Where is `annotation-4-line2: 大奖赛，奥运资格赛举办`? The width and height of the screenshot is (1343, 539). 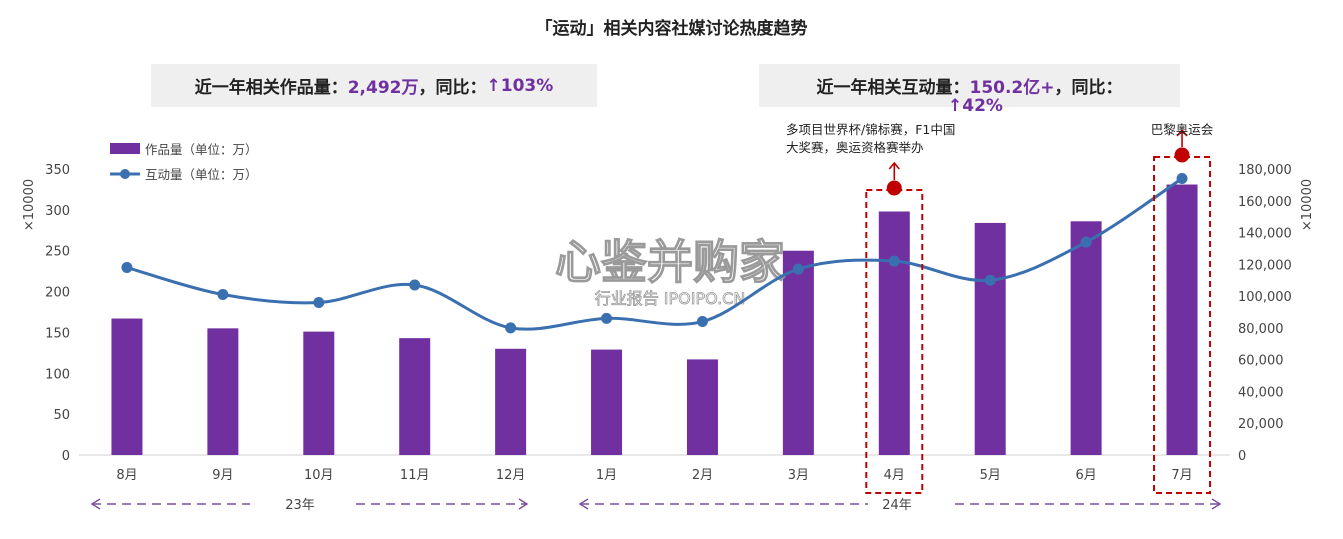
annotation-4-line2: 大奖赛，奥运资格赛举办 is located at coordinates (855, 147).